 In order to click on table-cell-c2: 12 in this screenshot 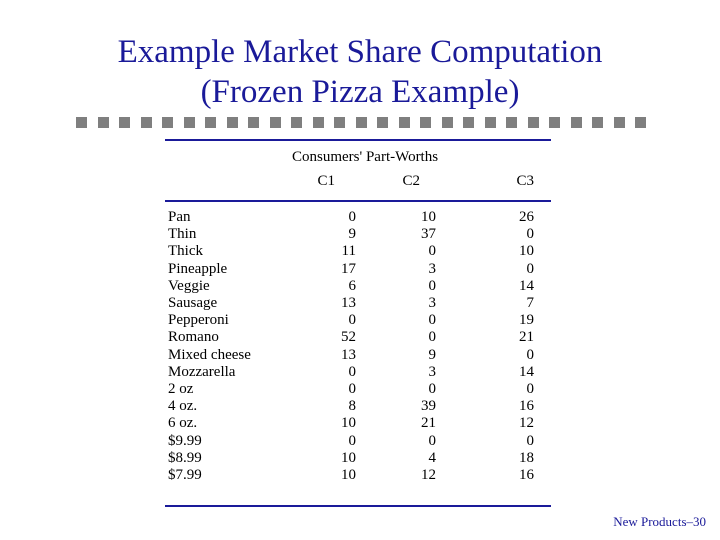, I will do `click(428, 475)`.